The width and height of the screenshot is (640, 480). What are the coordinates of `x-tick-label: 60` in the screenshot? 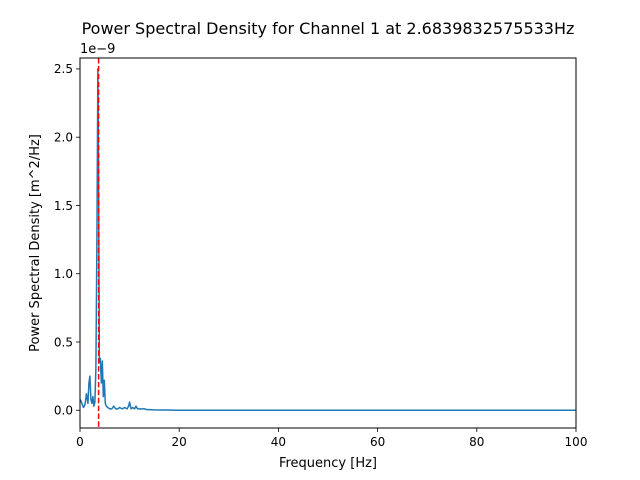 It's located at (377, 442).